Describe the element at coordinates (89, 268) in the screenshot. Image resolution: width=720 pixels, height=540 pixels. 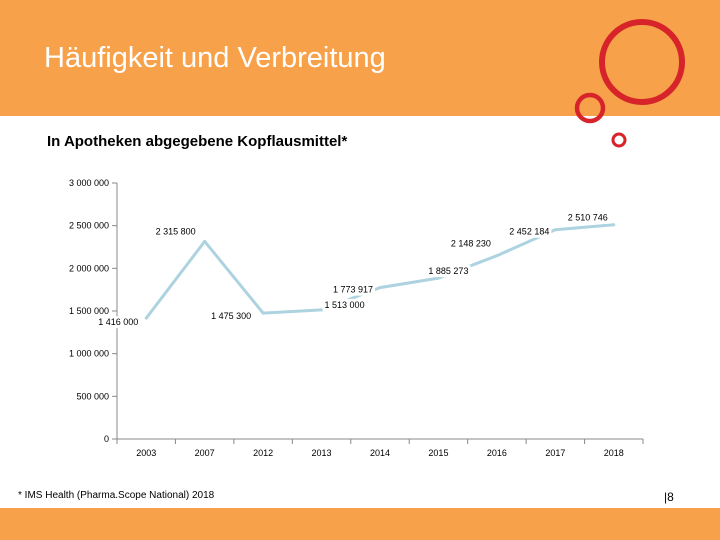
I see `y-tick-label: 2 000 000` at that location.